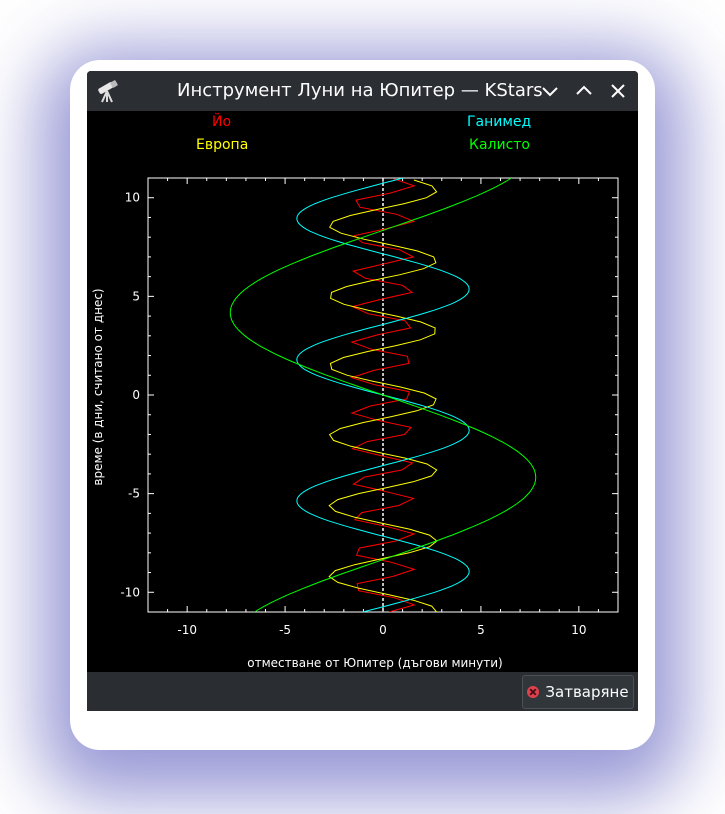  I want to click on telescope-icon, so click(108, 91).